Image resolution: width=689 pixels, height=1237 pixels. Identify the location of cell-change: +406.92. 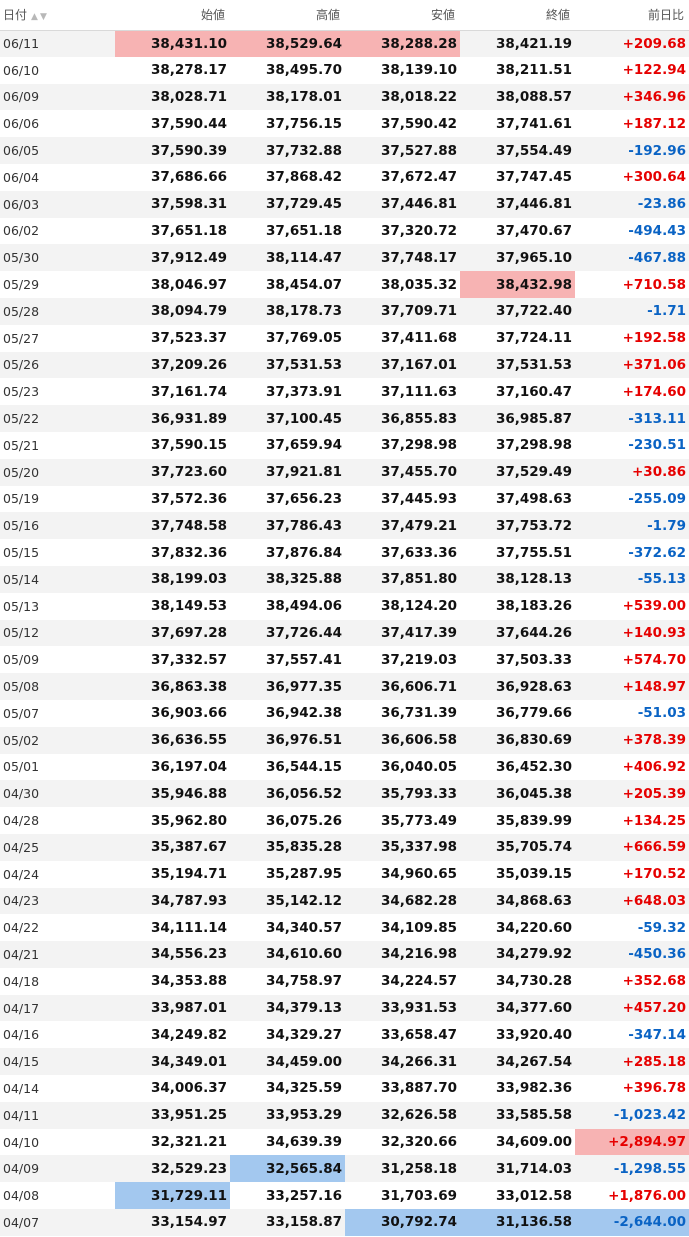
(632, 767).